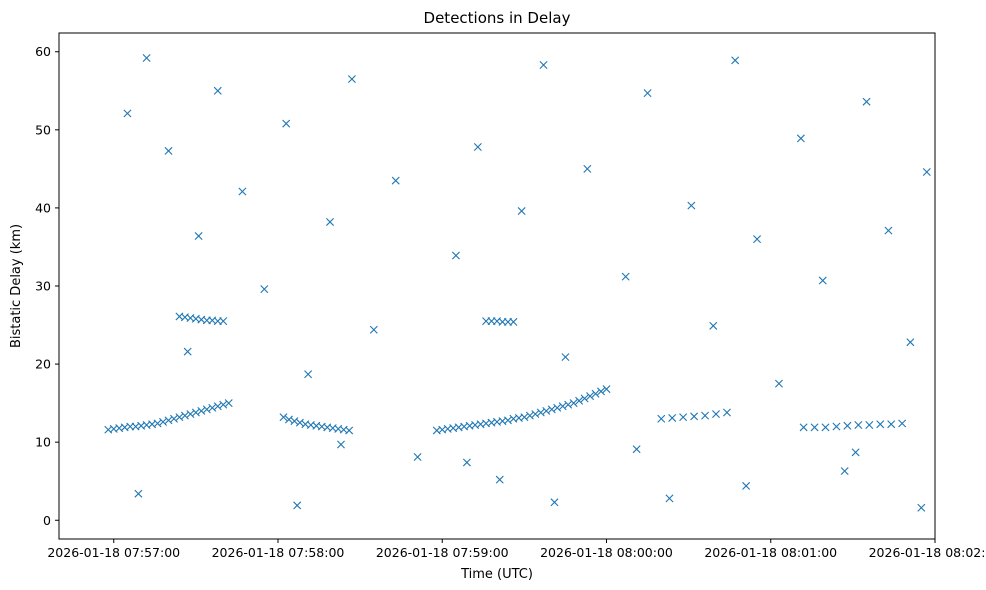  What do you see at coordinates (43, 364) in the screenshot?
I see `y-tick-label: 20` at bounding box center [43, 364].